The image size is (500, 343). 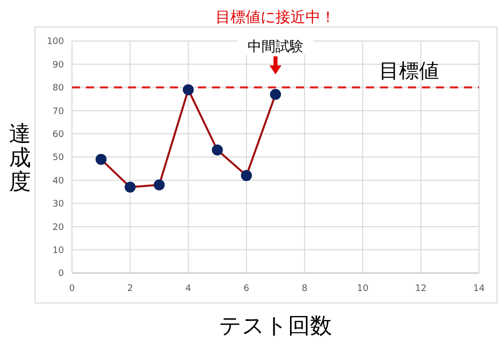 I want to click on y-tick-label: 20, so click(x=58, y=227).